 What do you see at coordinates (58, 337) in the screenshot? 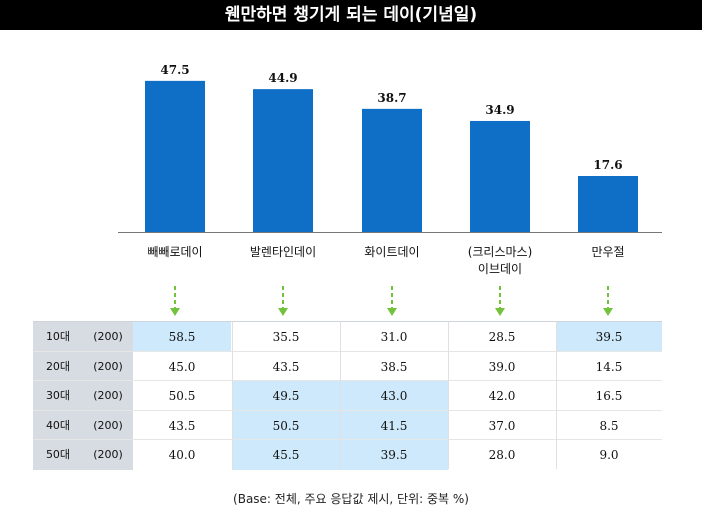
I see `age-group-label: 10대` at bounding box center [58, 337].